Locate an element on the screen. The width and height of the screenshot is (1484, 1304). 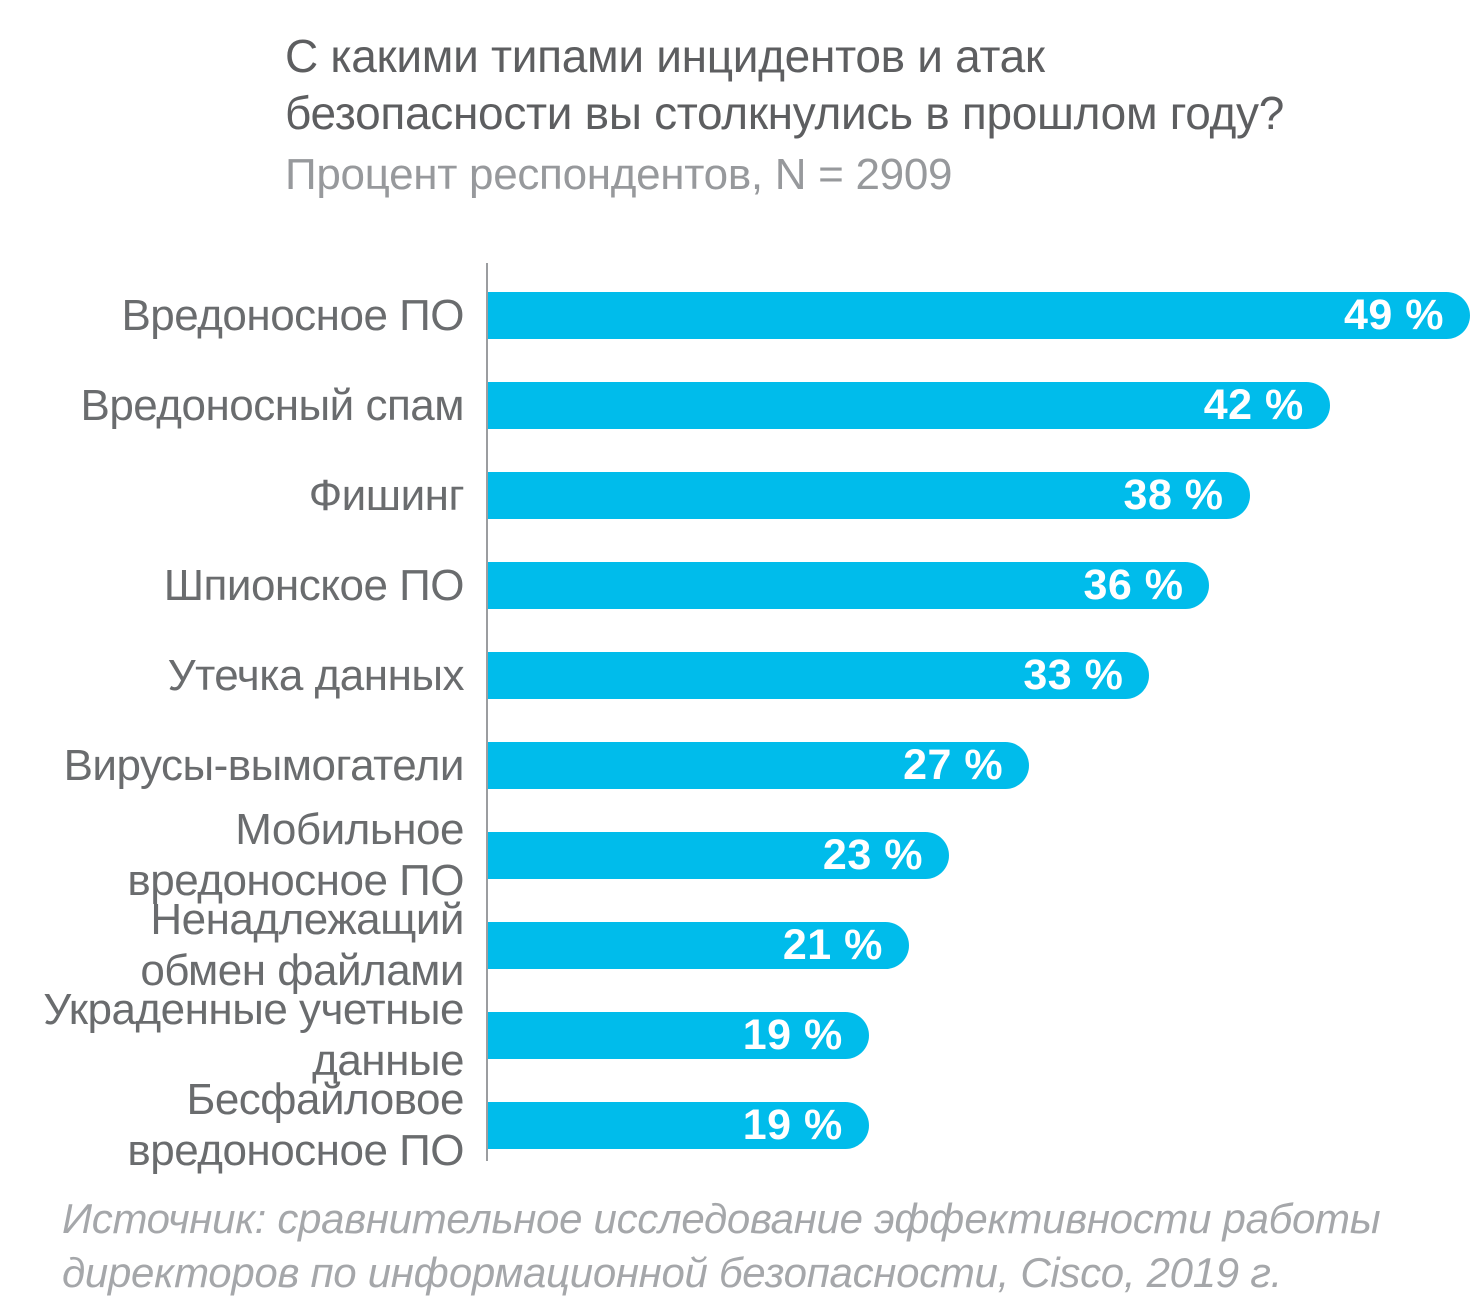
bar-value-label: 49 % is located at coordinates (1393, 314).